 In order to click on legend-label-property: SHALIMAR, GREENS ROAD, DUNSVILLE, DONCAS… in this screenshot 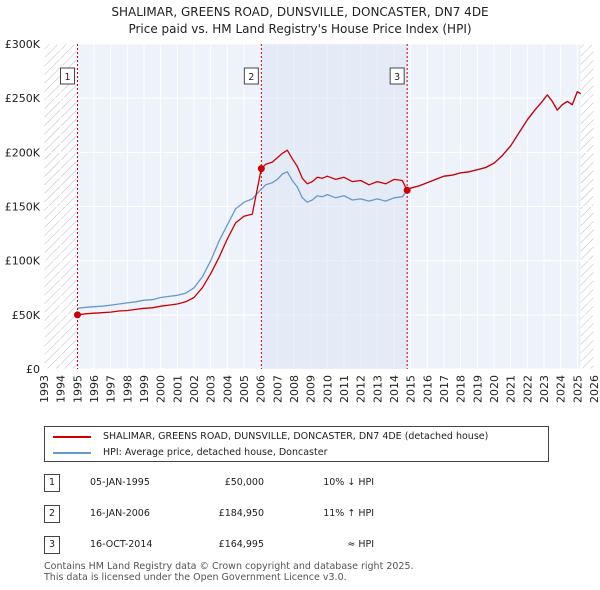, I will do `click(296, 436)`.